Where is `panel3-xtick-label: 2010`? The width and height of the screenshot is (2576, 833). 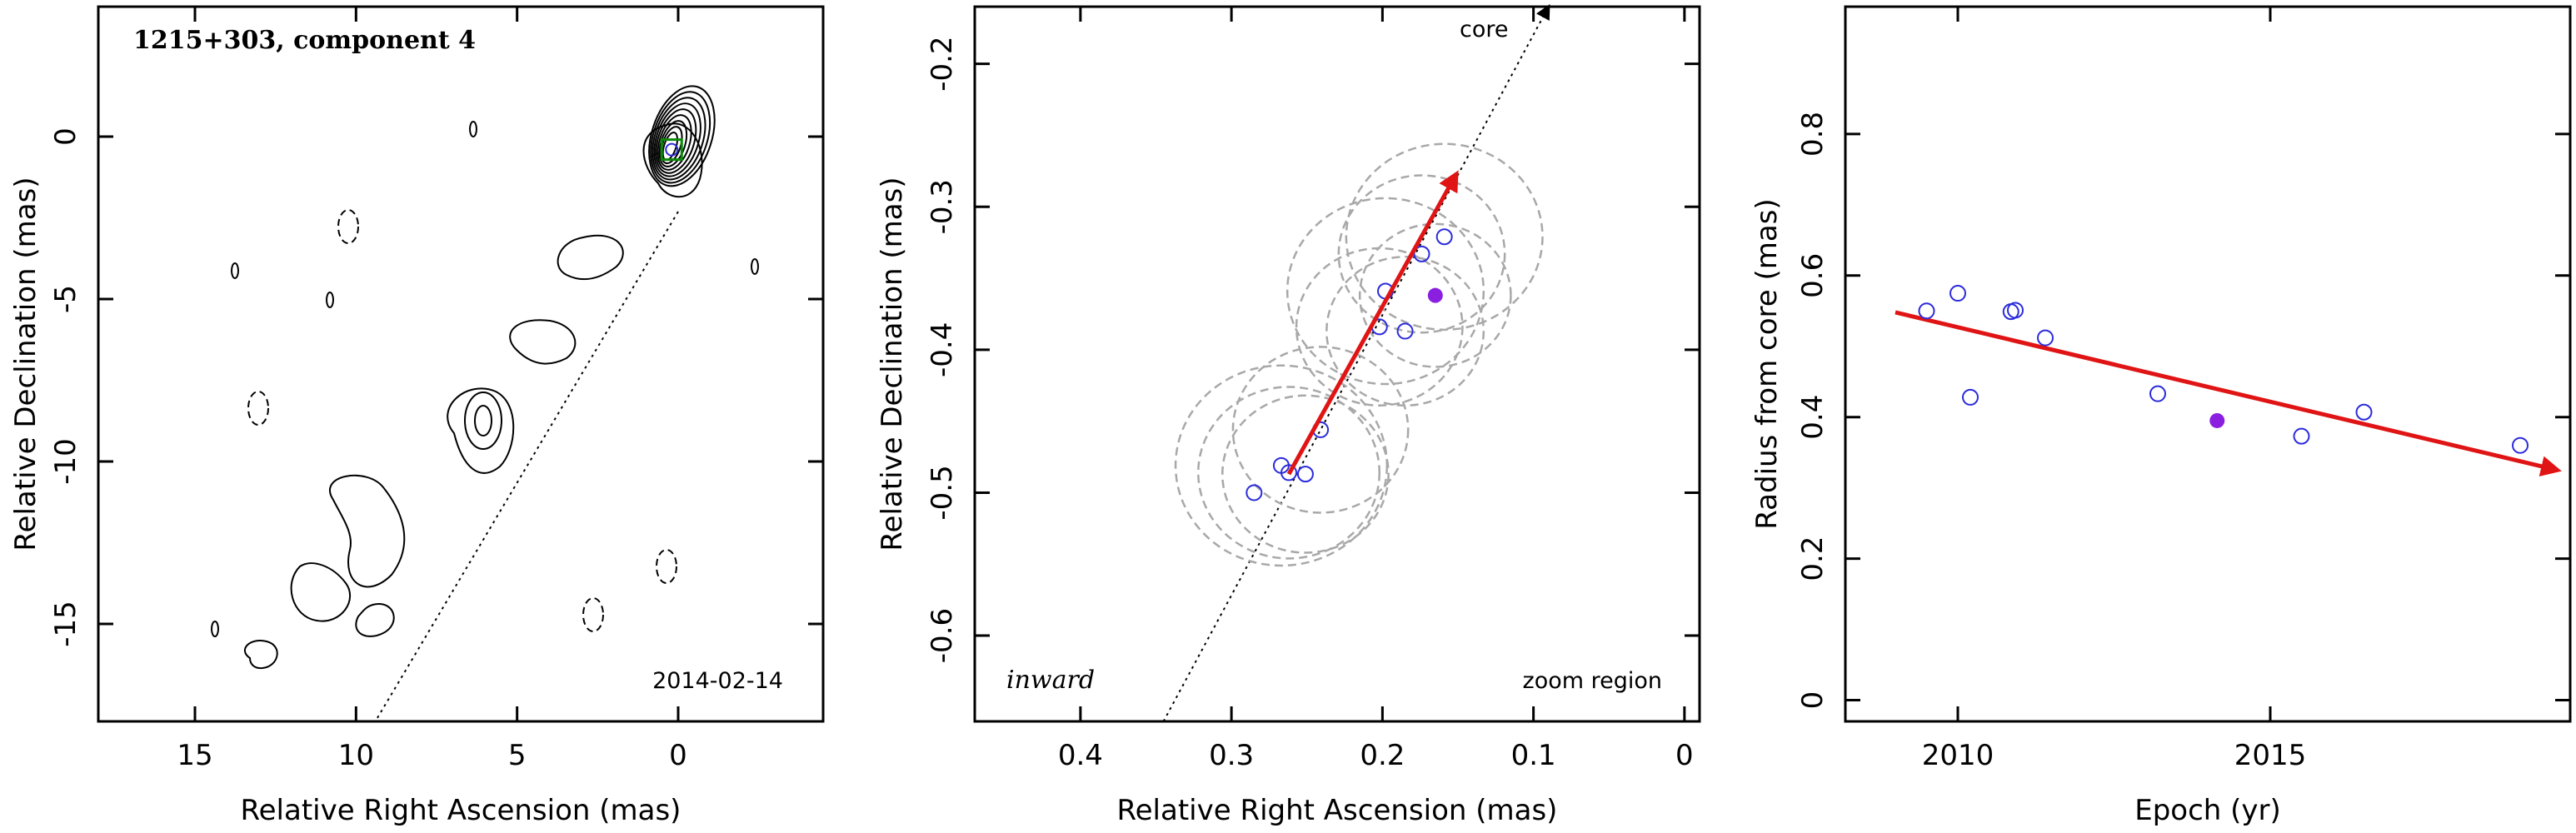
panel3-xtick-label: 2010 is located at coordinates (1958, 755).